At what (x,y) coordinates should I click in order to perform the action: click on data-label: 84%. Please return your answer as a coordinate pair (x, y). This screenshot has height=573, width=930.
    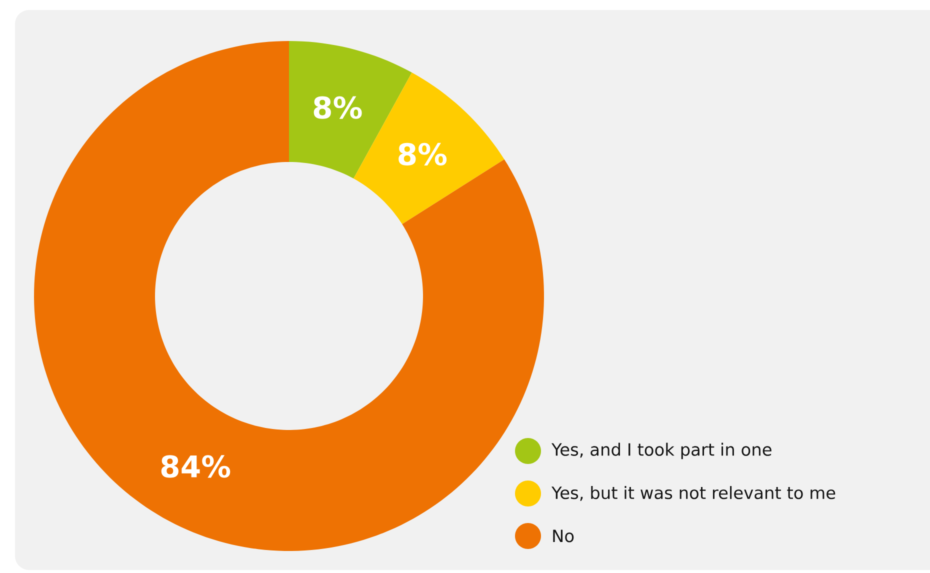
    Looking at the image, I should click on (195, 466).